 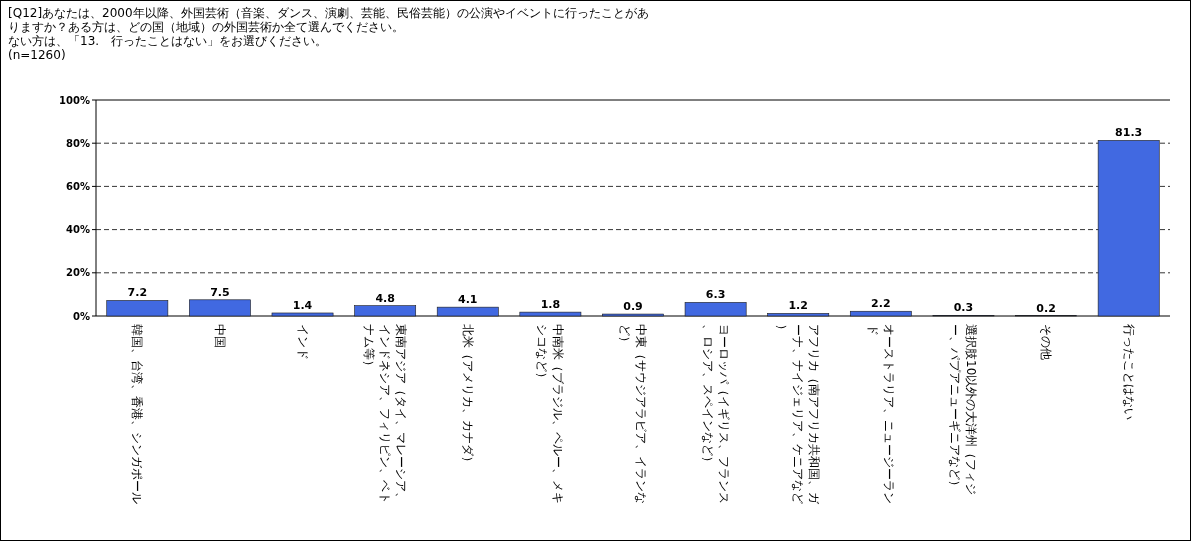 I want to click on x-tick-label: 東南アジア（タイ、マレーシア、インドネシア、フィリピン、ベトナム等）, so click(x=385, y=414).